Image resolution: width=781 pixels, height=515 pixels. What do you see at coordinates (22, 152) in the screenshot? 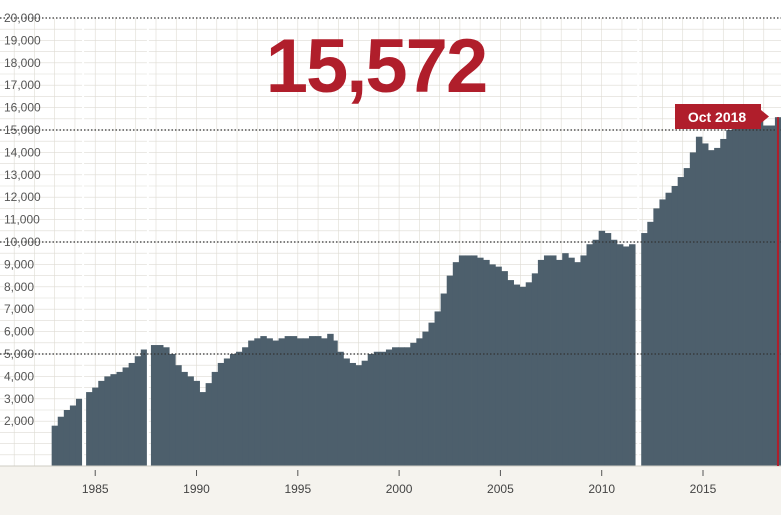
I see `y-tick-label: 14,000` at bounding box center [22, 152].